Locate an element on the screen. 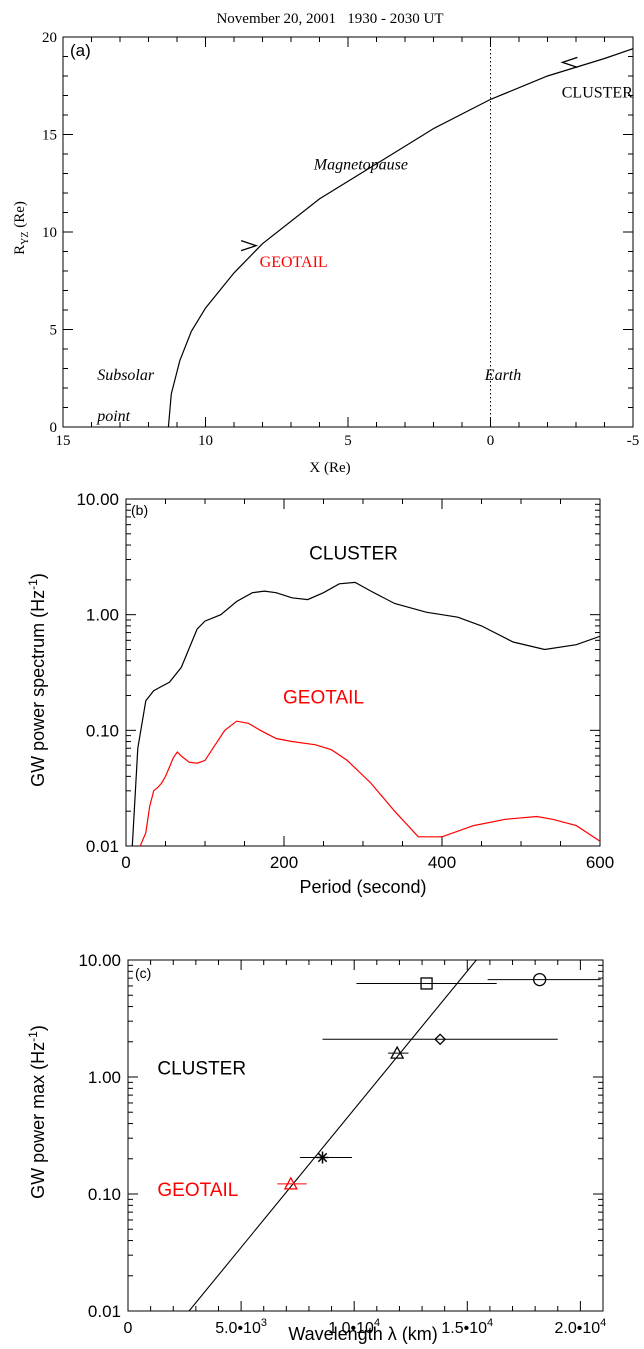 This screenshot has height=1349, width=644. panel-a-y-axis-label-main: R is located at coordinates (20, 250).